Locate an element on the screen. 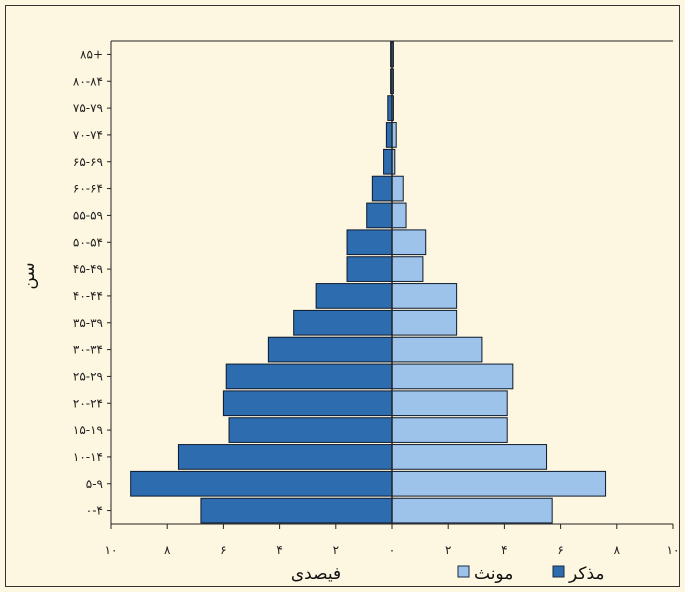 This screenshot has height=592, width=685. y-tick-label-9: ۴۵-۴۹ is located at coordinates (88, 269).